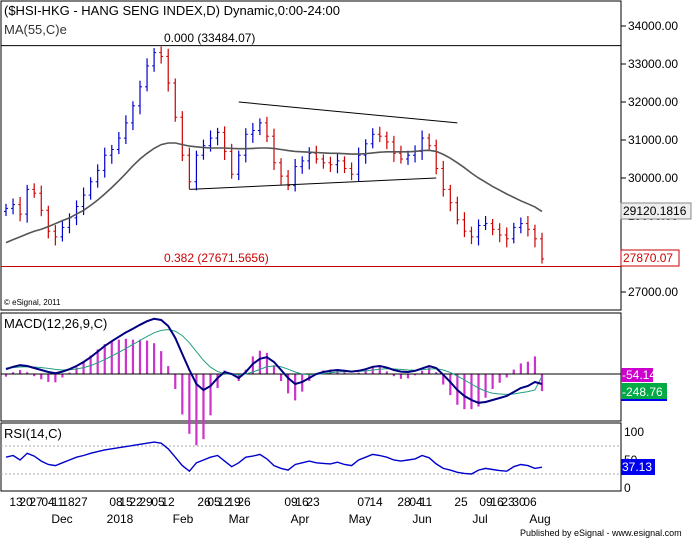  What do you see at coordinates (364, 502) in the screenshot?
I see `date-tick-label: 07` at bounding box center [364, 502].